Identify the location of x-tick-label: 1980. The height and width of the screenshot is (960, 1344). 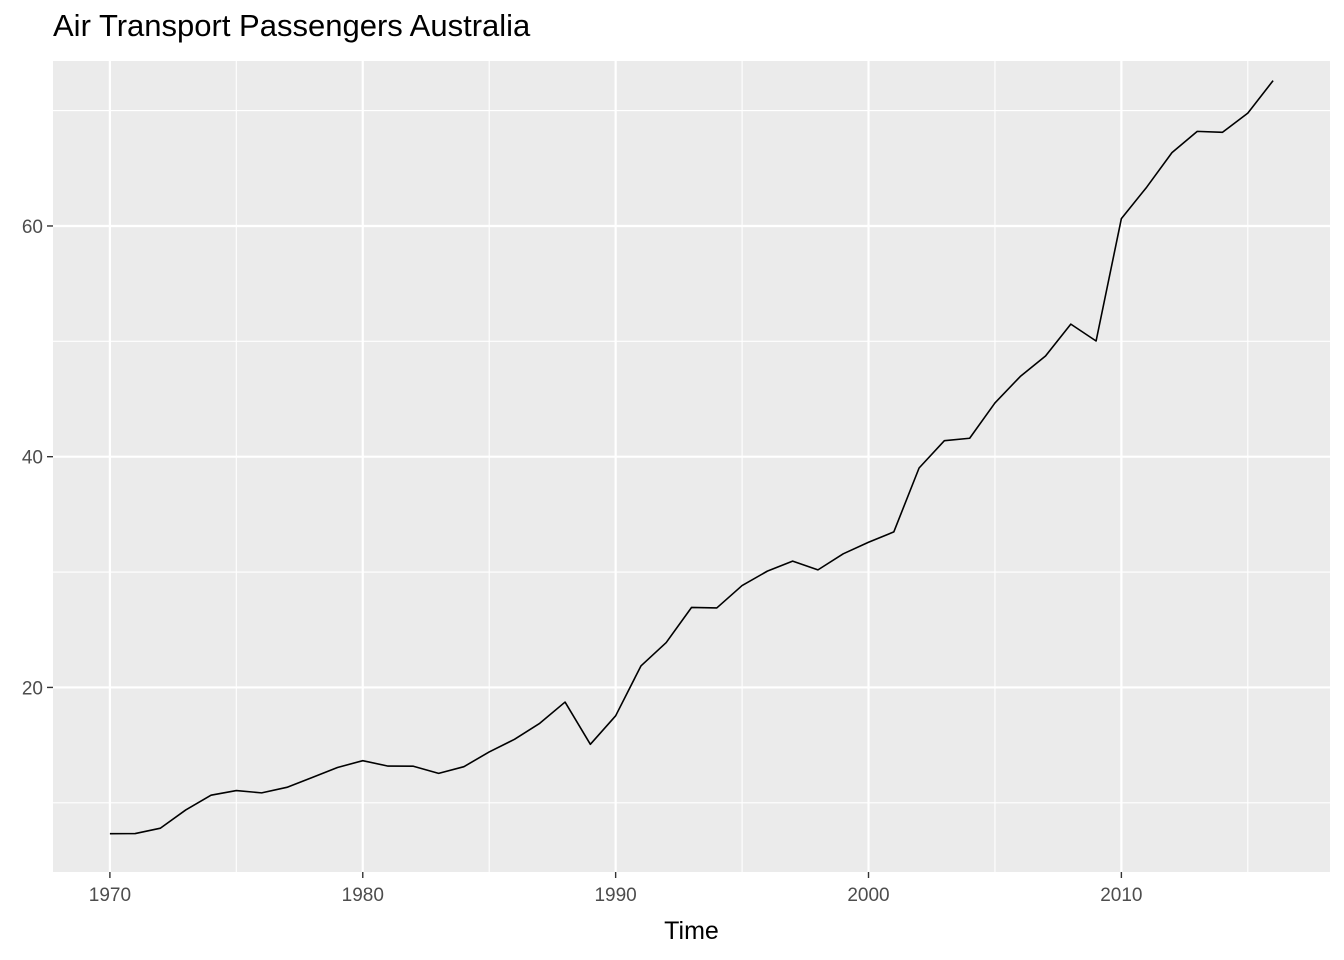
(363, 895).